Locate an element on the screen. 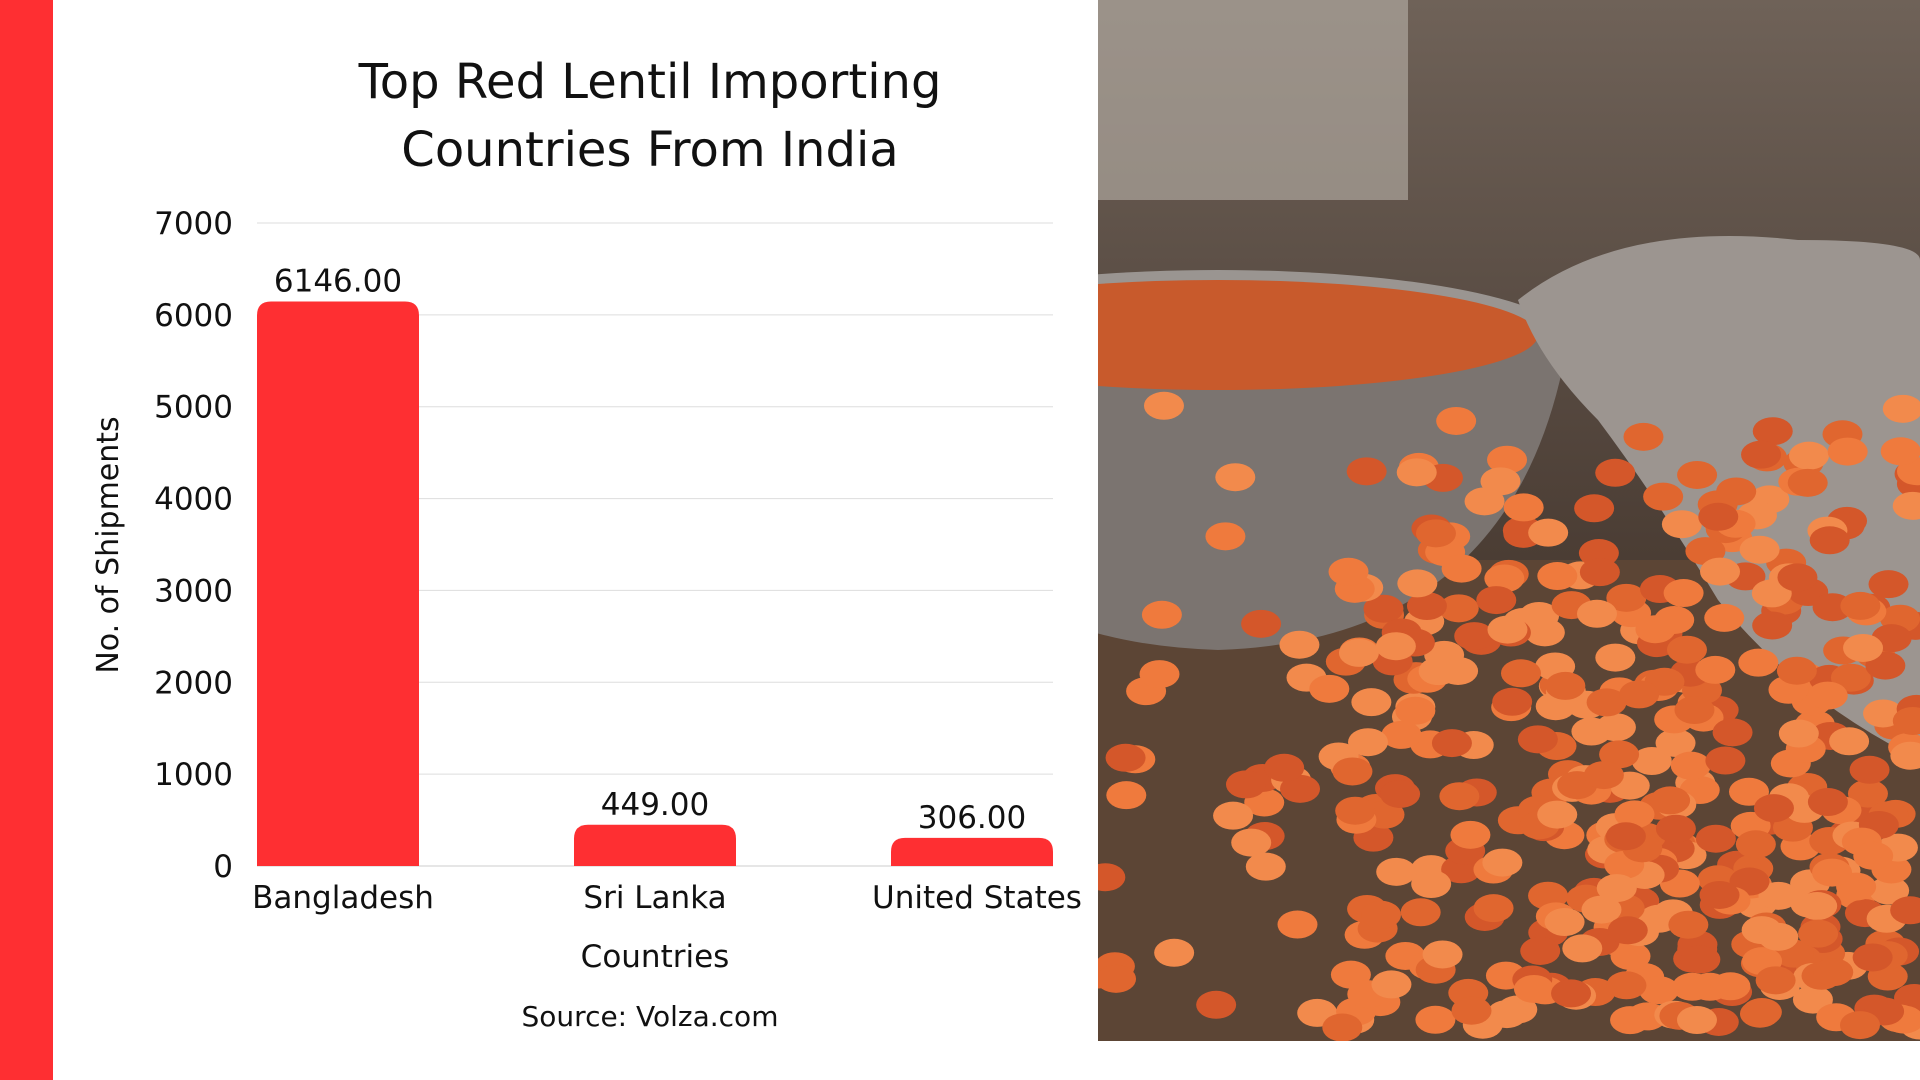  x-axis-label: Countries is located at coordinates (655, 957).